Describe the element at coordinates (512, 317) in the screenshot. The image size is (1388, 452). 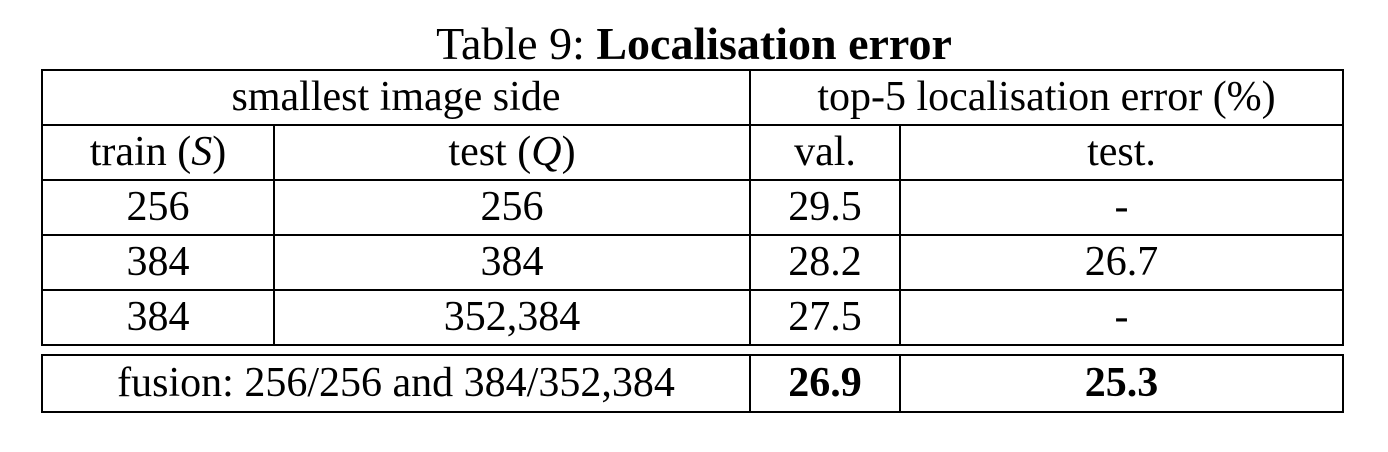
I see `cell-test: 352,384` at that location.